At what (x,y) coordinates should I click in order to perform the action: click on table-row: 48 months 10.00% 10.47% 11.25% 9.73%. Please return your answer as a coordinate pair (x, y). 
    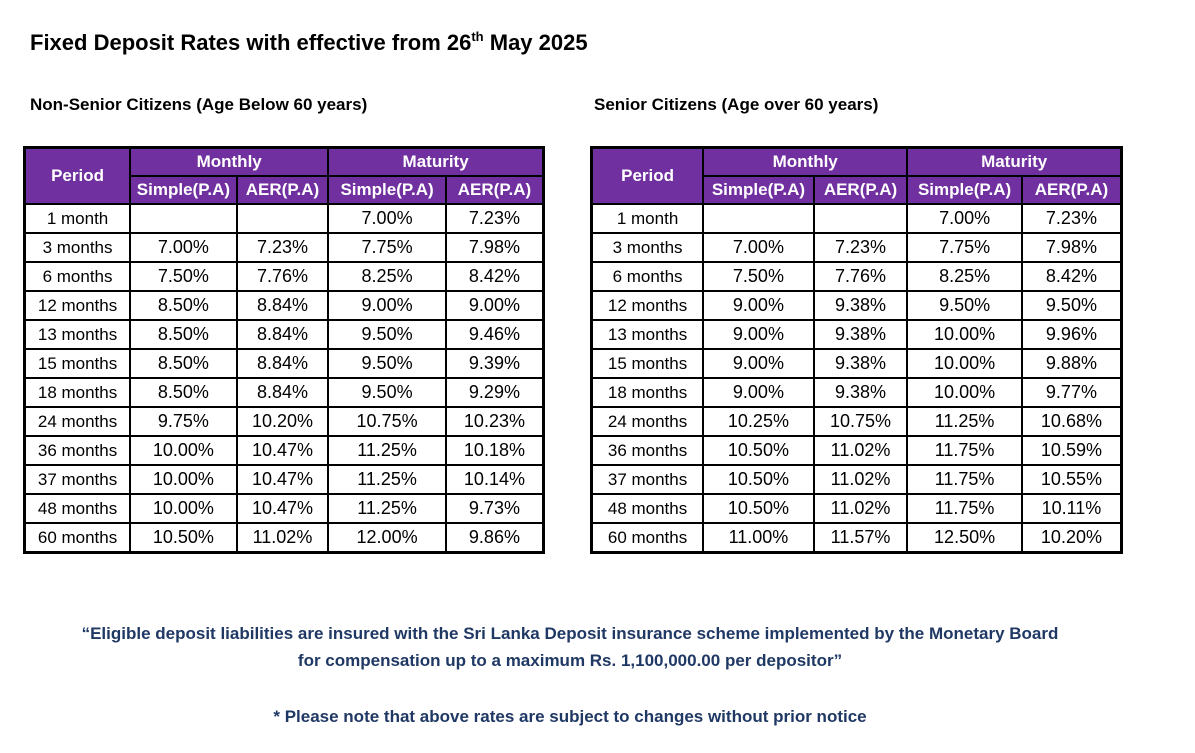
    Looking at the image, I should click on (284, 508).